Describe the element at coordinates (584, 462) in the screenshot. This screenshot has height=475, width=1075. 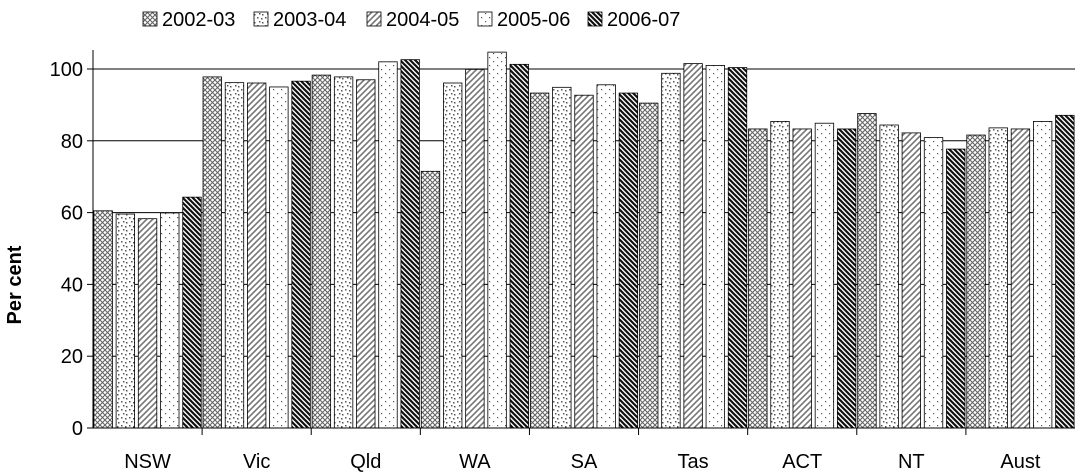
I see `x-tick-label: SA` at that location.